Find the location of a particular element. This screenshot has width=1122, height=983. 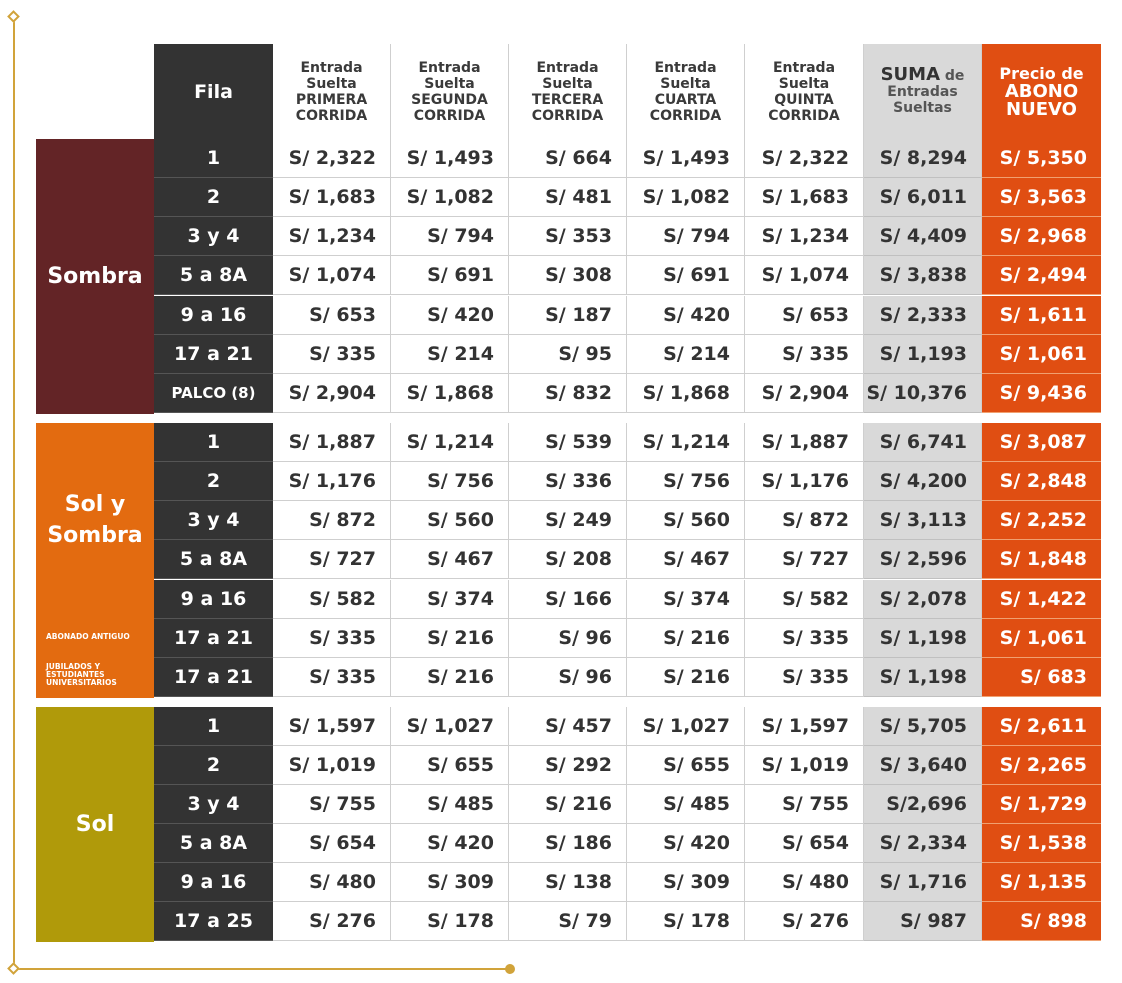

segunda-cell: S/ 691 is located at coordinates (450, 275).